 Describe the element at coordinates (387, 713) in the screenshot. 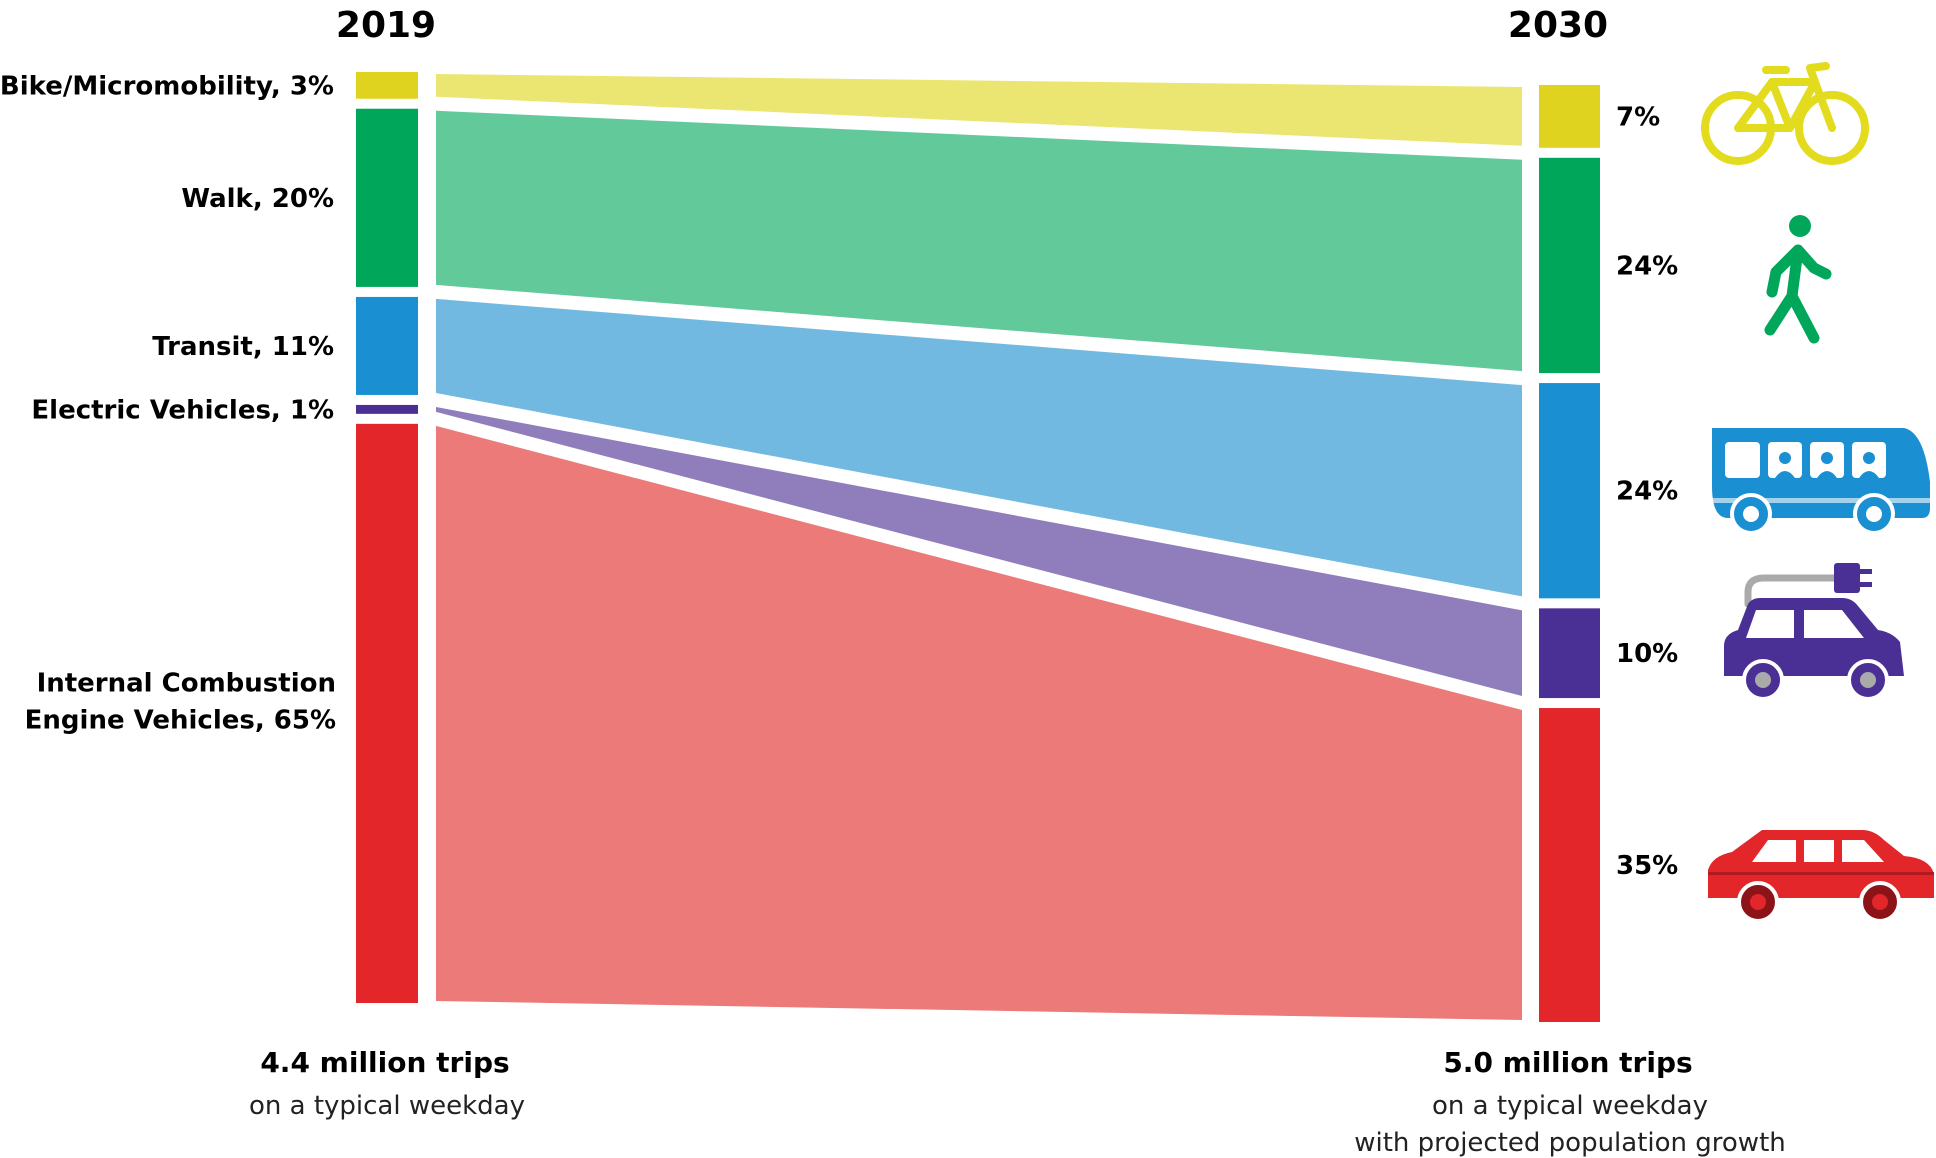

I see `bar-2019-ice` at that location.